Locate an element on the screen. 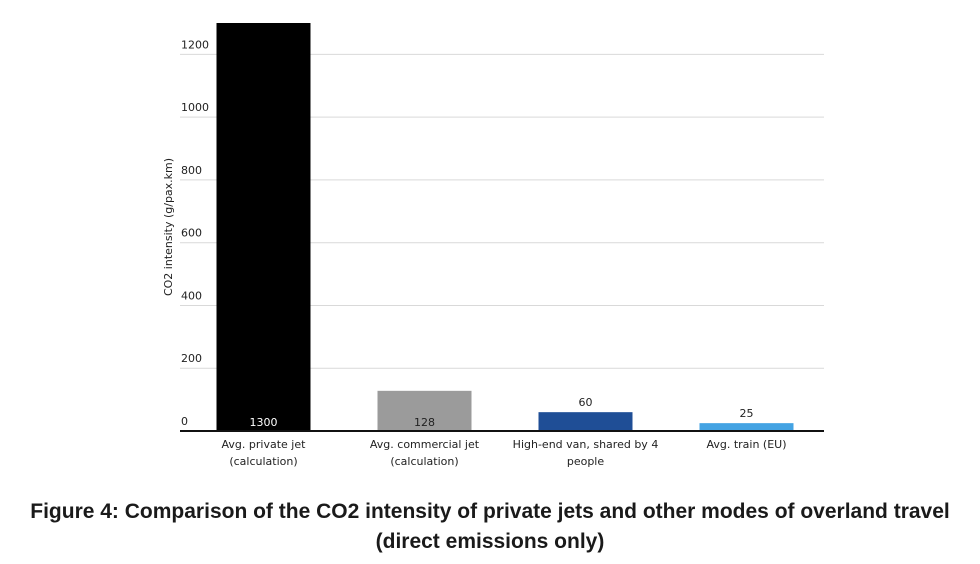 This screenshot has height=564, width=980. data-label: 1300 is located at coordinates (264, 422).